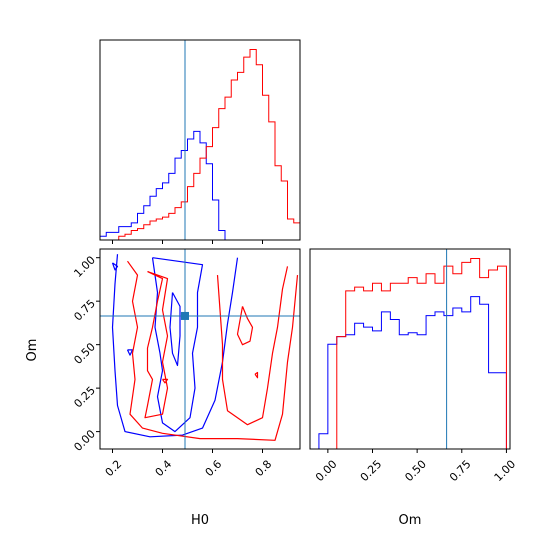 The image size is (550, 550). Describe the element at coordinates (84, 310) in the screenshot. I see `contour_H0_Om-ytick-label: 0.75` at that location.